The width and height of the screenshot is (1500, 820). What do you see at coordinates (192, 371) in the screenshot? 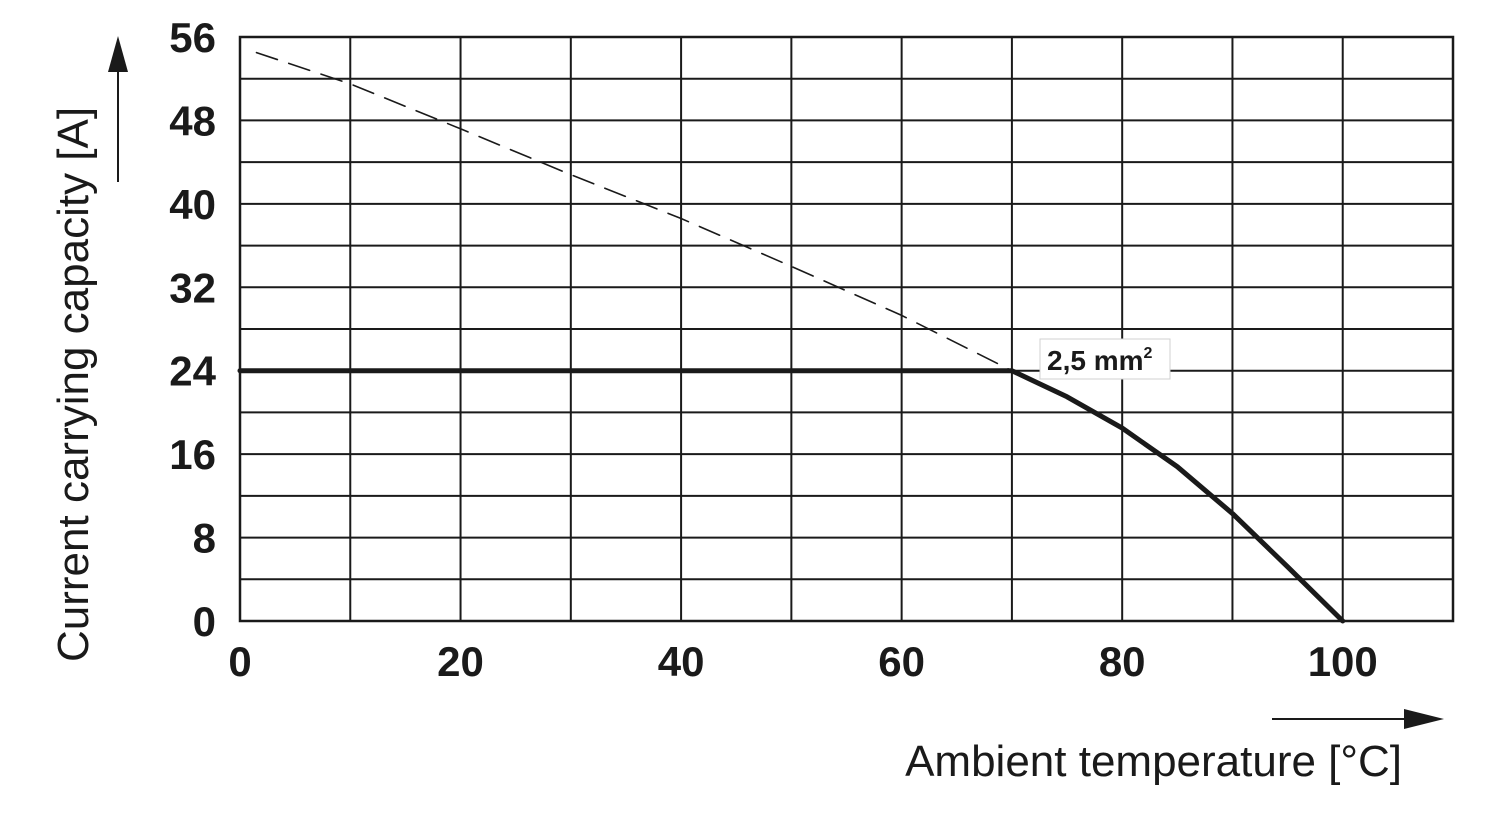
I see `y-tick-label: 24` at bounding box center [192, 371].